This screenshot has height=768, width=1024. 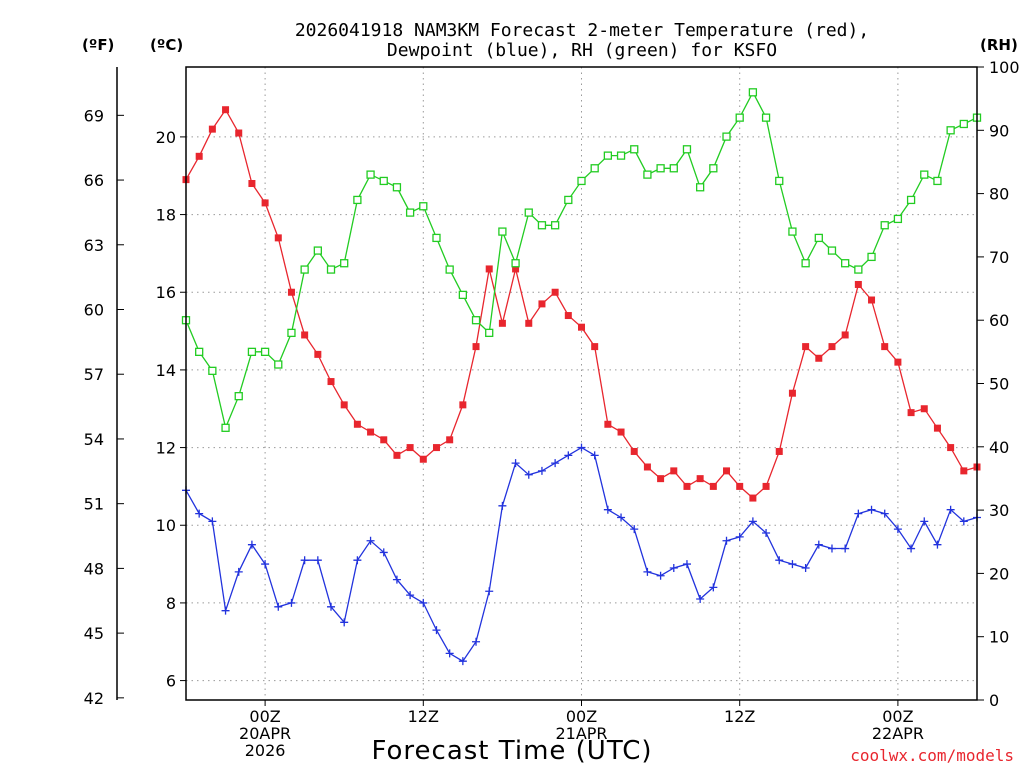 I want to click on credit-text: coolwx.com/models, so click(x=932, y=755).